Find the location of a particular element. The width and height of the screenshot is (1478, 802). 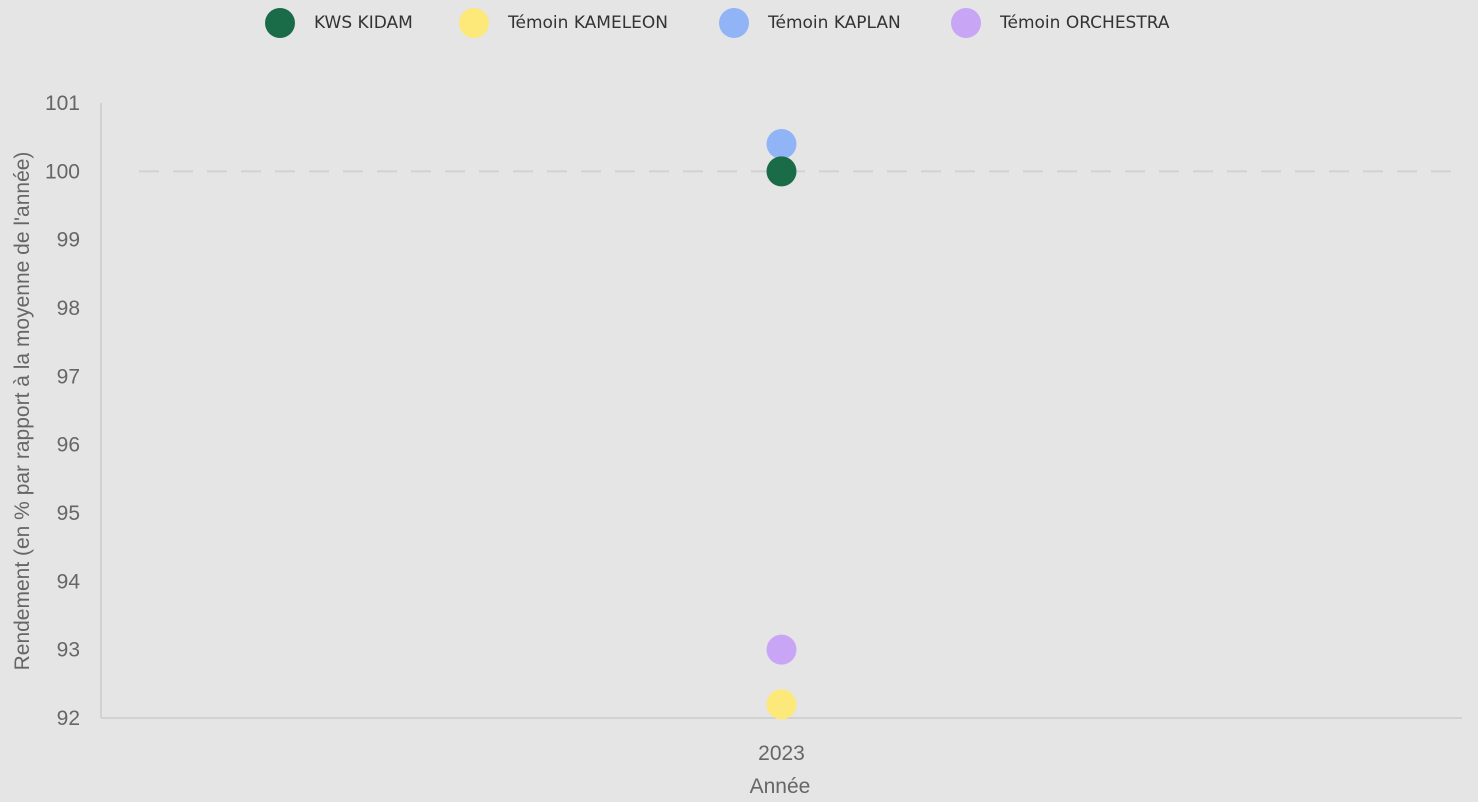

y-tick-label: 98 is located at coordinates (68, 308).